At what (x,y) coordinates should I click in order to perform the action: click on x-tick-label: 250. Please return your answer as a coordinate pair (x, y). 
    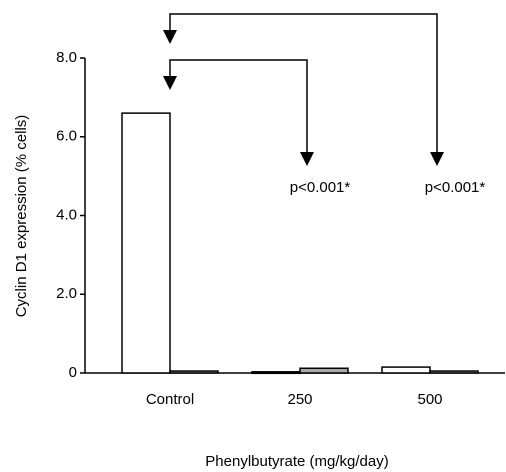
    Looking at the image, I should click on (299, 399).